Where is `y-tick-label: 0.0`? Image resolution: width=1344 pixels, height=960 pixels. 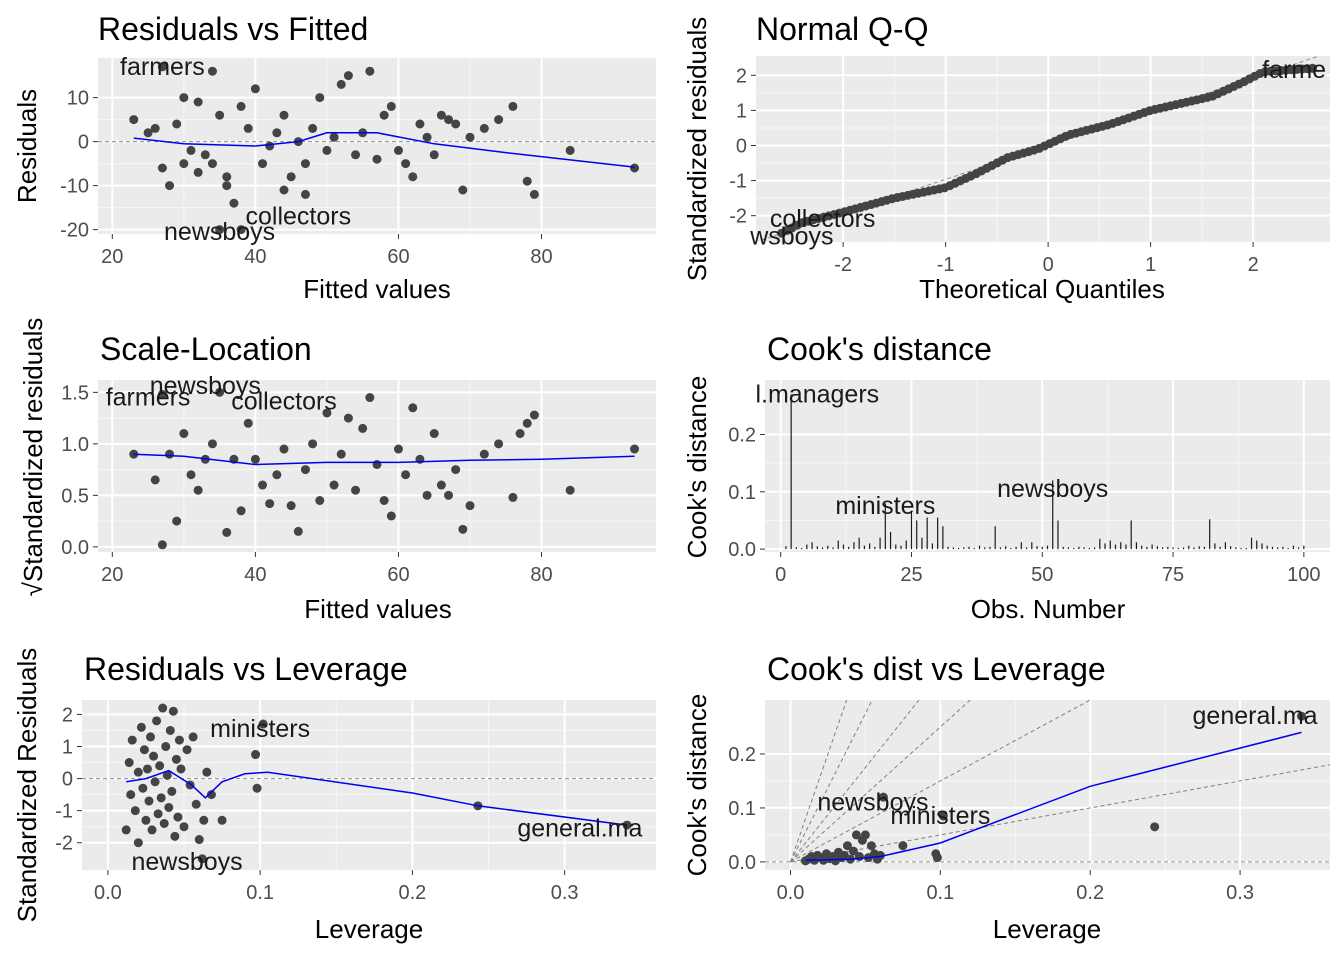 y-tick-label: 0.0 is located at coordinates (742, 550).